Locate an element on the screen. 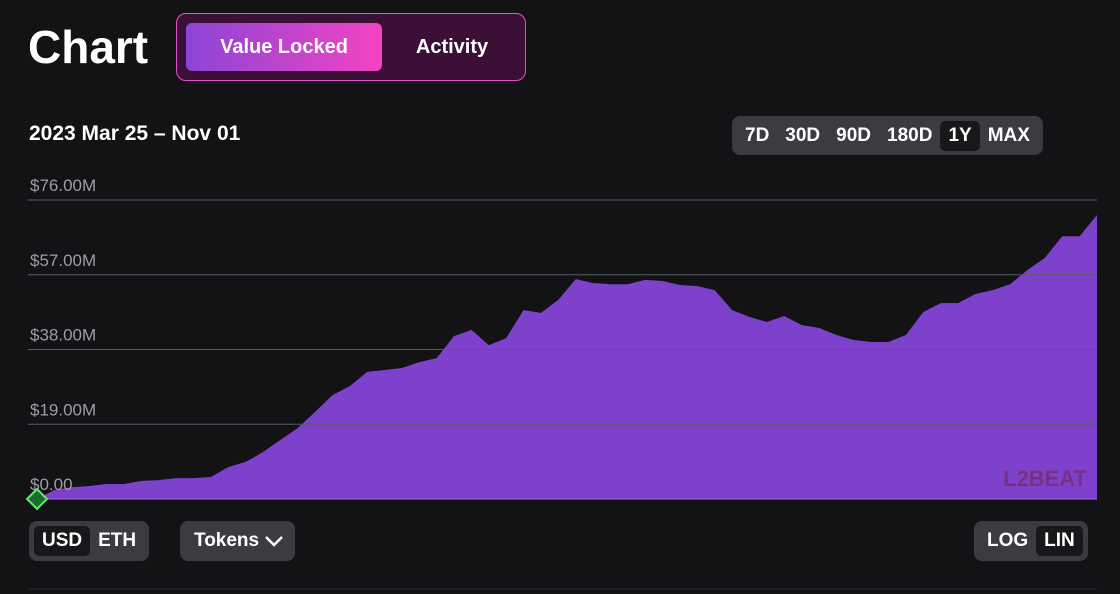 This screenshot has height=594, width=1120. y-tick-label: $76.00M is located at coordinates (63, 185).